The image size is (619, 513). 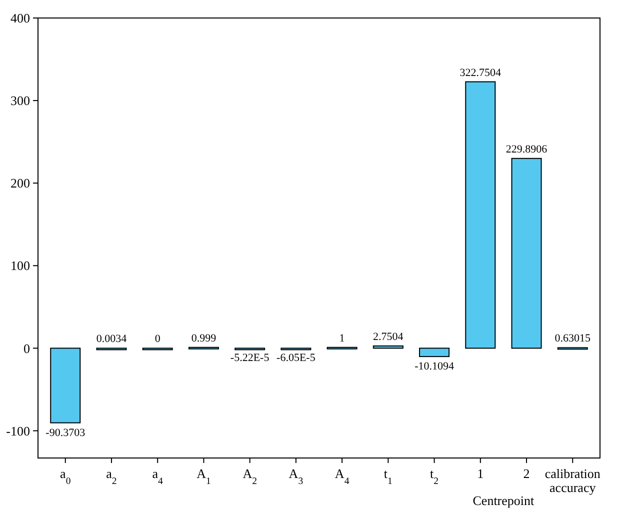 What do you see at coordinates (296, 476) in the screenshot?
I see `x-tick-label: A$_{3}$` at bounding box center [296, 476].